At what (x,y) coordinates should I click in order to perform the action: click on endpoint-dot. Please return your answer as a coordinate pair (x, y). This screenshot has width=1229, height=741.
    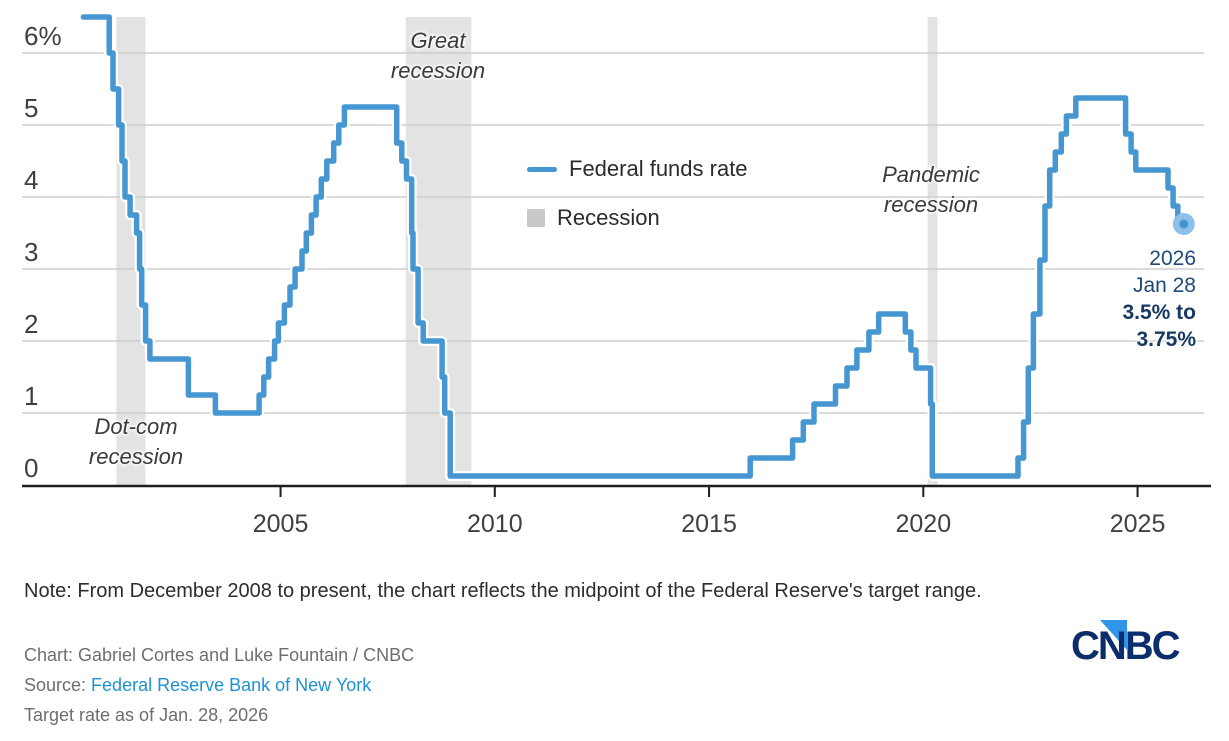
    Looking at the image, I should click on (1184, 224).